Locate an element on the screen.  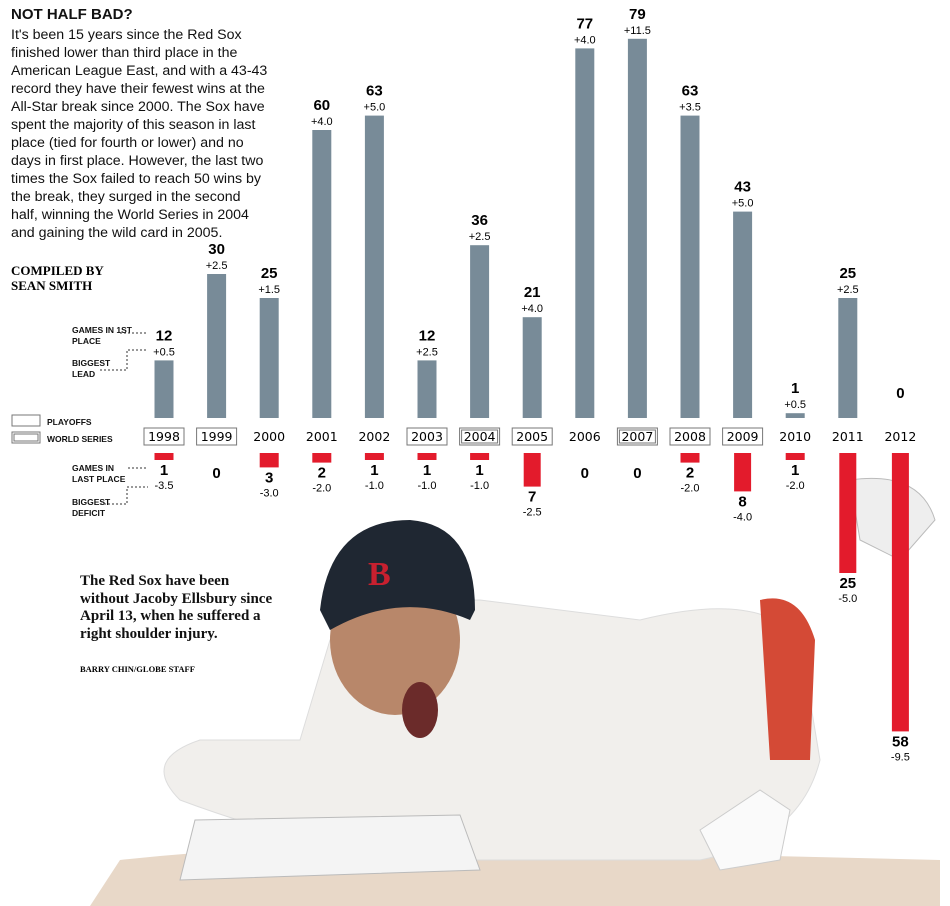
playoffs-box-2003 is located at coordinates (427, 436).